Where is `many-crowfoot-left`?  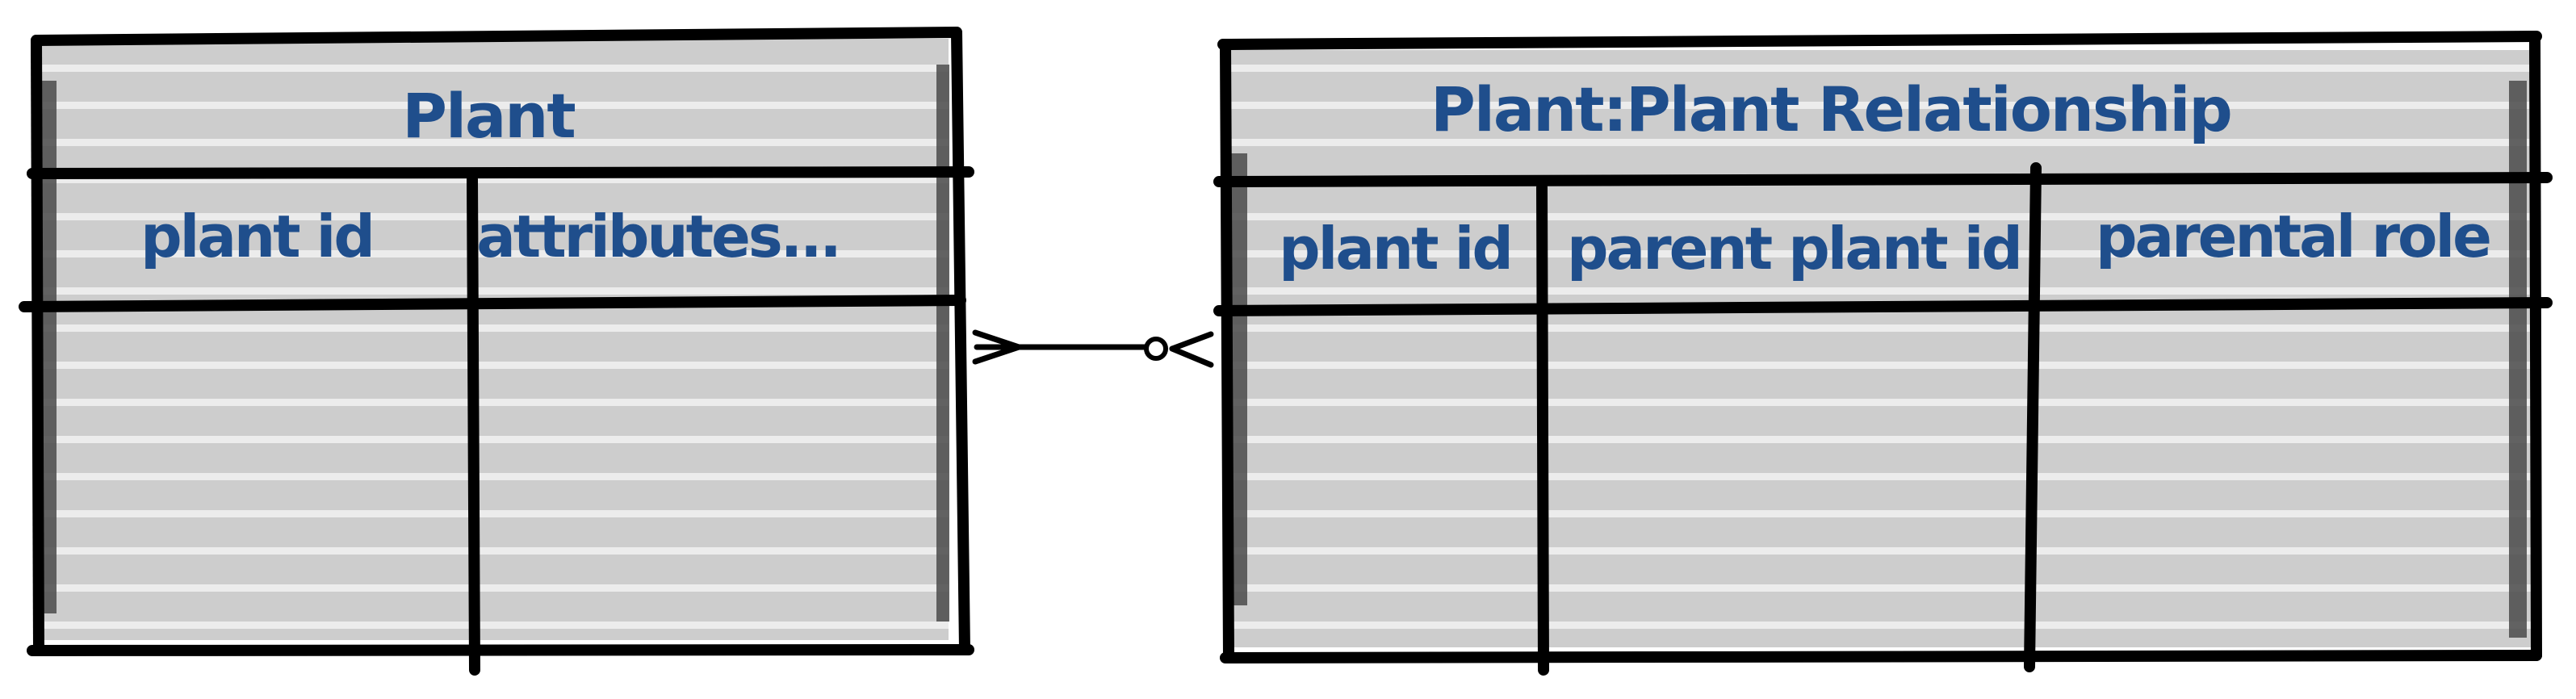 many-crowfoot-left is located at coordinates (997, 347).